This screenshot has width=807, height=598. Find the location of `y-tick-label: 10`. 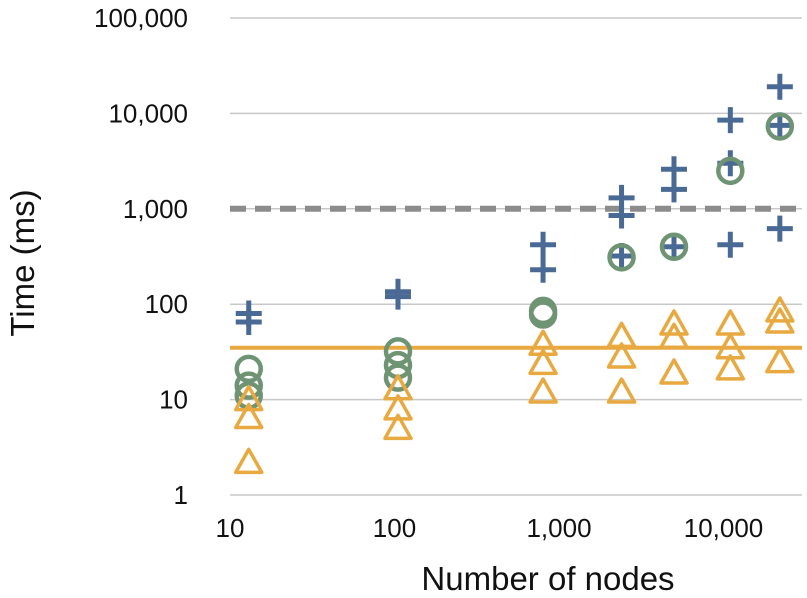

y-tick-label: 10 is located at coordinates (173, 400).